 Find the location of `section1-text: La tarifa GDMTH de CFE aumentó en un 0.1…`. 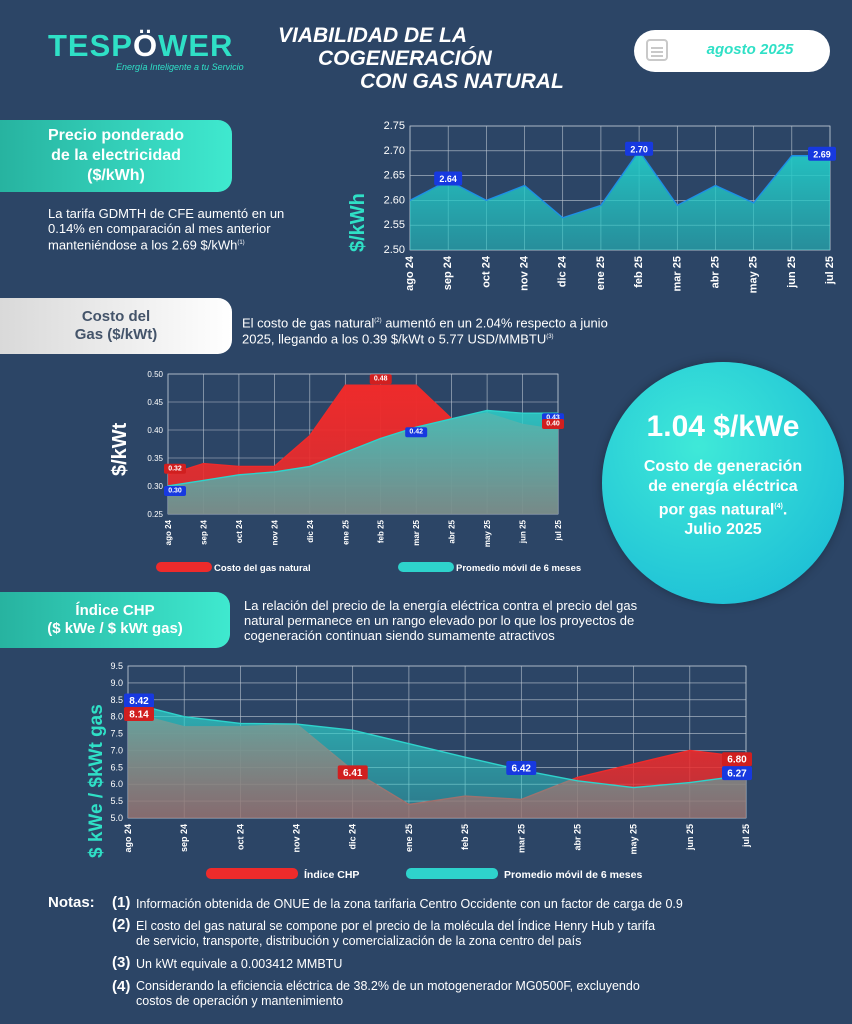

section1-text: La tarifa GDMTH de CFE aumentó en un 0.1… is located at coordinates (166, 229).